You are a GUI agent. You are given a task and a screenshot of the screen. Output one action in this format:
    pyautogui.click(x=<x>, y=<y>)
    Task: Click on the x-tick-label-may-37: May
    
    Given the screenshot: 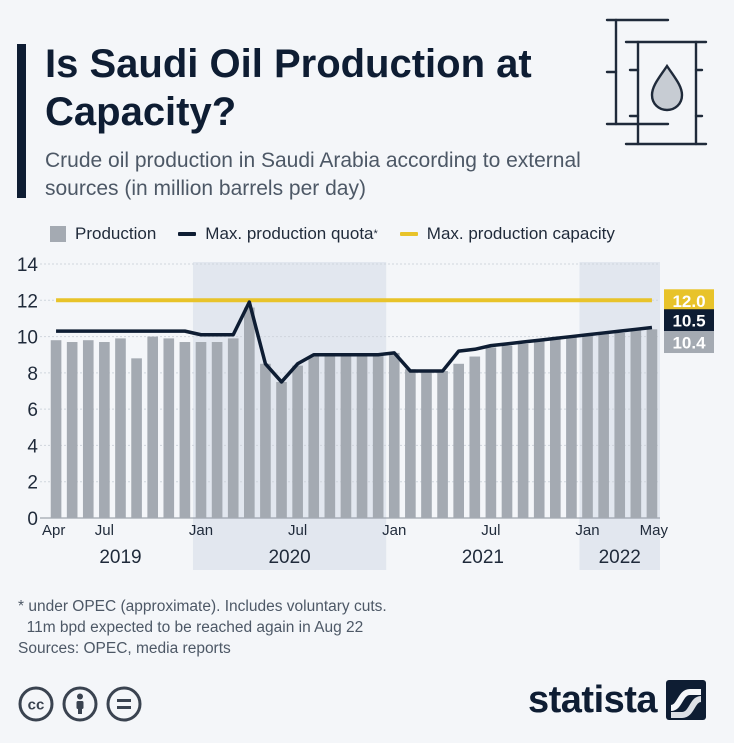 What is the action you would take?
    pyautogui.click(x=654, y=530)
    